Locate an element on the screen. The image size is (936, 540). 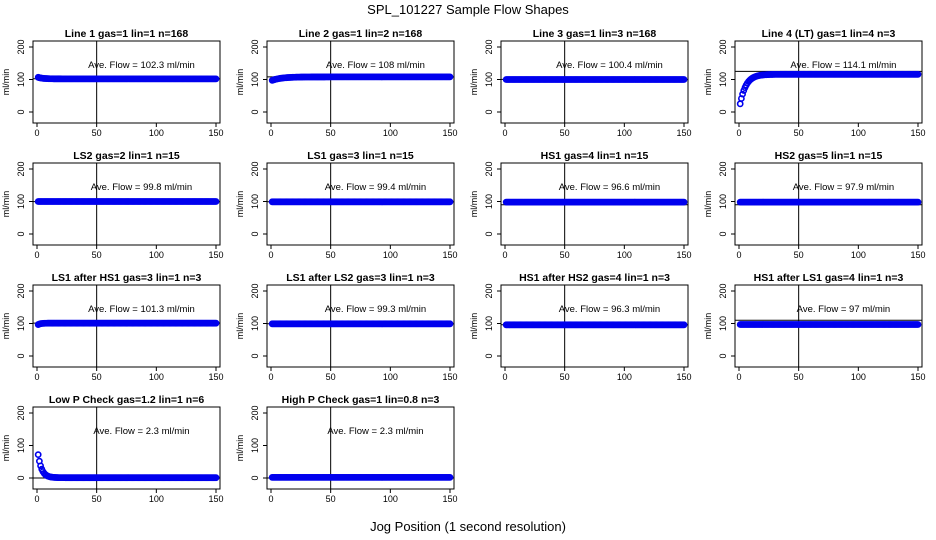
figure-title: SPL_101227 Sample Flow Shapes is located at coordinates (468, 9).